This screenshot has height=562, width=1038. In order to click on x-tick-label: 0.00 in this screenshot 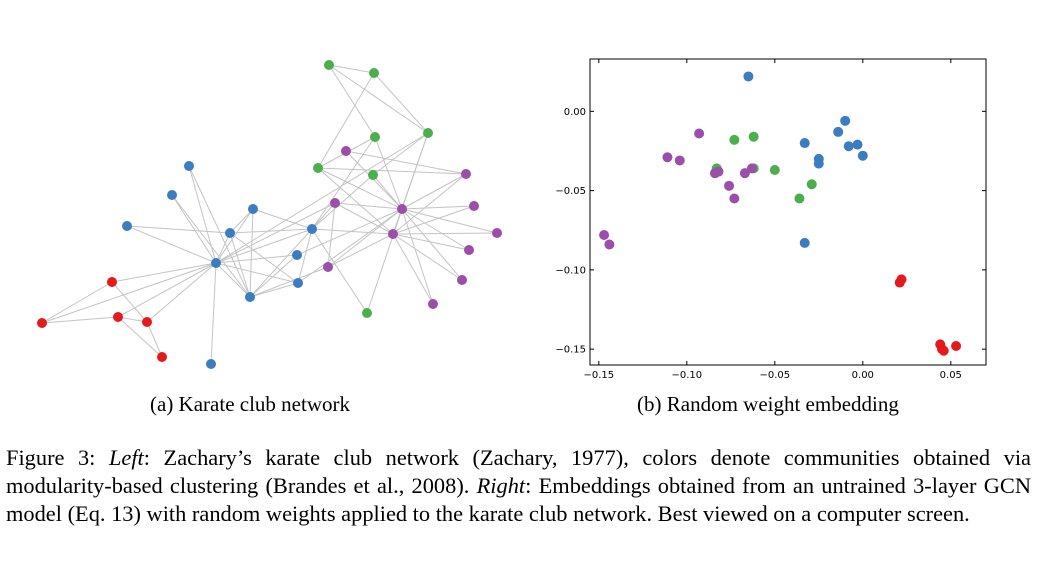, I will do `click(863, 375)`.